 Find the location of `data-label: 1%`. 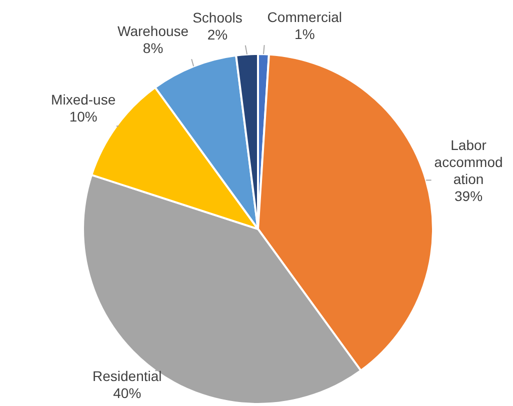

data-label: 1% is located at coordinates (304, 34).